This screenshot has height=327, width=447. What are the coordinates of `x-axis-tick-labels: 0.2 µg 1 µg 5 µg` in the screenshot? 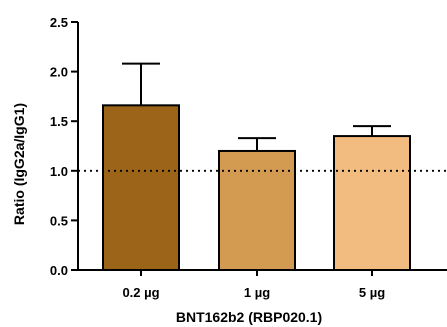 It's located at (253, 285).